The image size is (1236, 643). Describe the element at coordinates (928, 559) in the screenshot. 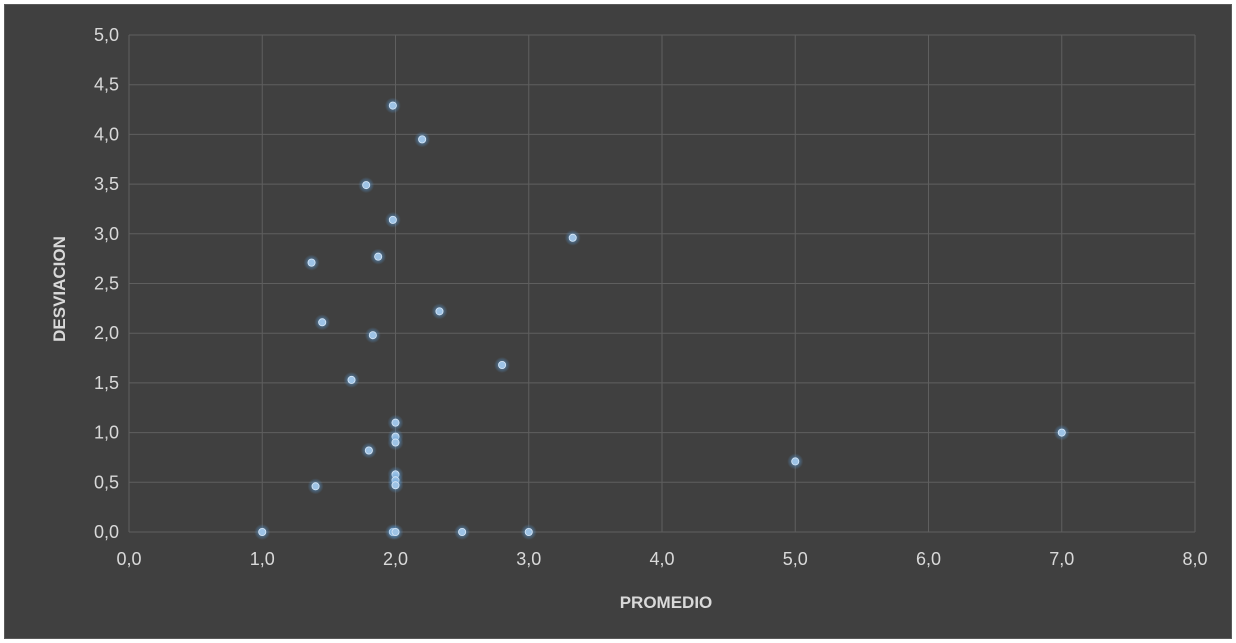

I see `x-tick-label: 6,0` at that location.